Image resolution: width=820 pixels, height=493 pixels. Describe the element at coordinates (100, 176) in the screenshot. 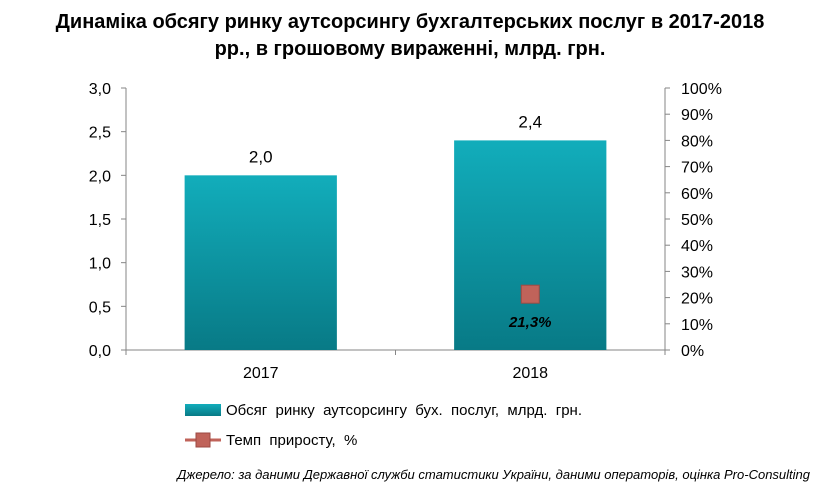

I see `y-tick-label: 2,0` at that location.